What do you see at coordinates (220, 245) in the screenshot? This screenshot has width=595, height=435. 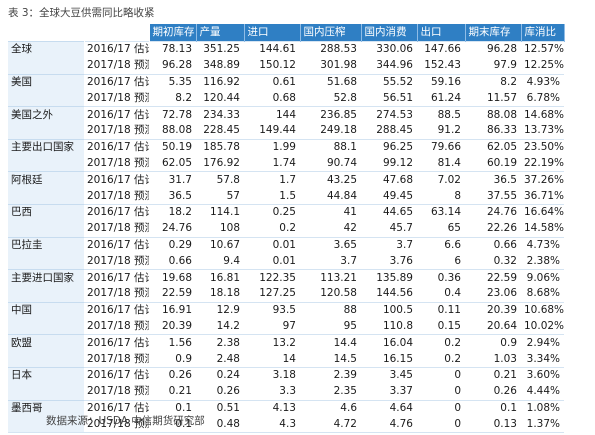 I see `value-cell: 10.67` at bounding box center [220, 245].